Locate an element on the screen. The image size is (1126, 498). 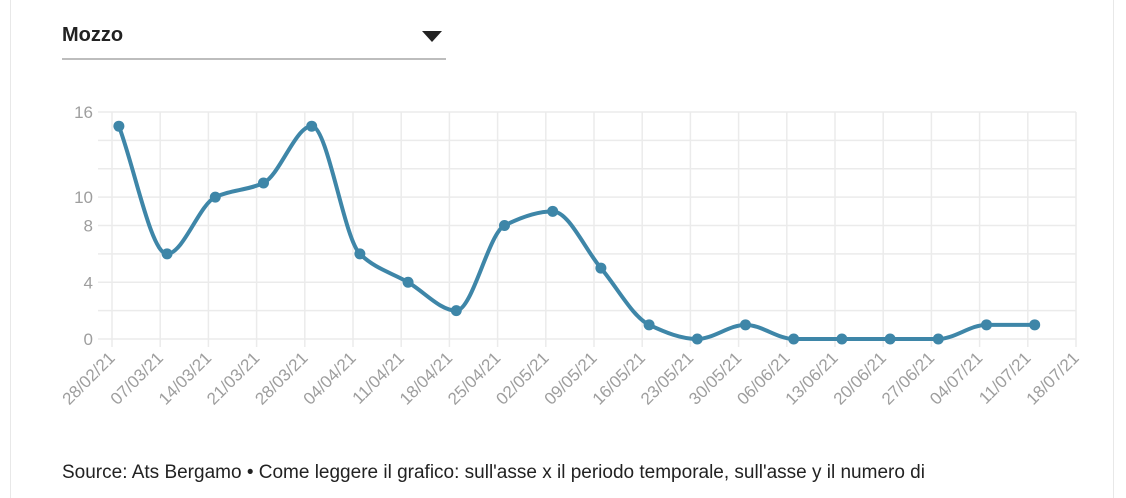
x-tick-label: 25/04/21 is located at coordinates (474, 378).